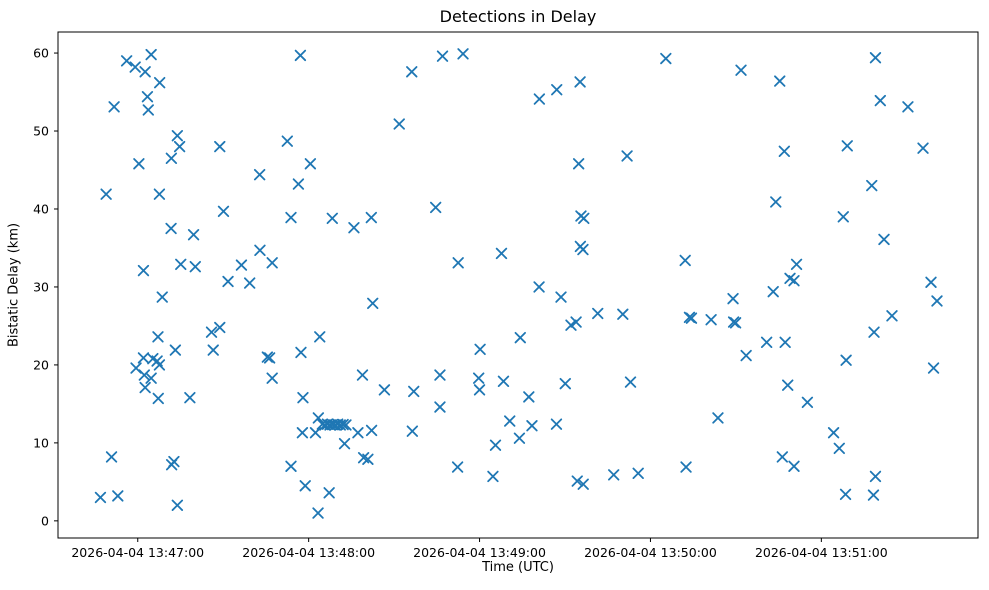 Image resolution: width=989 pixels, height=590 pixels. I want to click on x-tick-label: 2026-04-04 13:51:00, so click(821, 552).